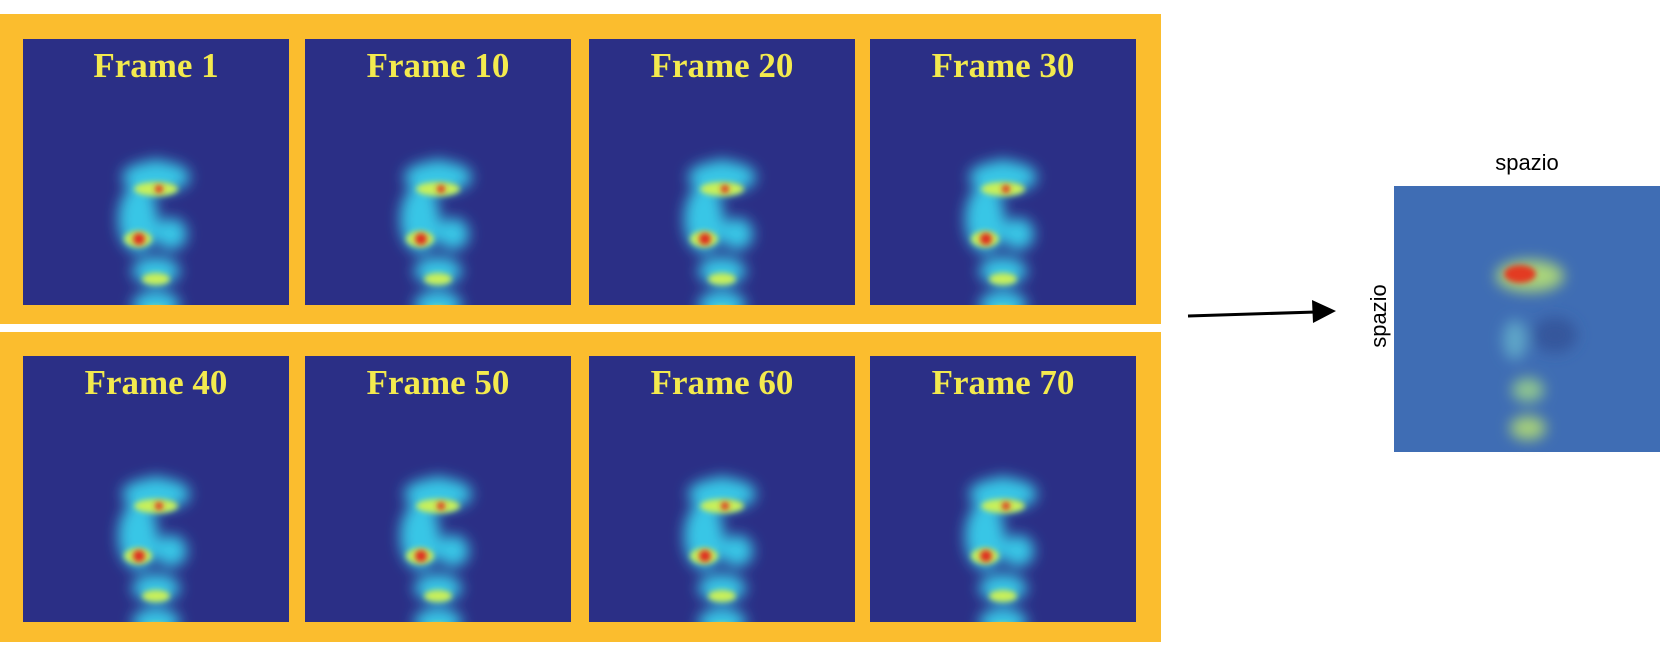  I want to click on result-peak, so click(1520, 274).